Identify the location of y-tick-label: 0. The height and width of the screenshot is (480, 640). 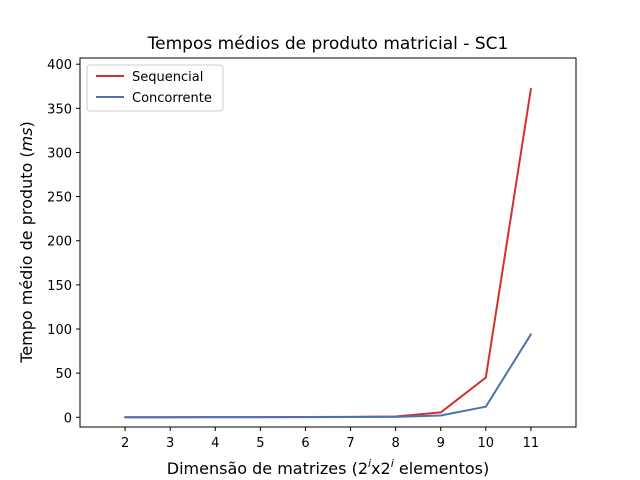
(68, 418).